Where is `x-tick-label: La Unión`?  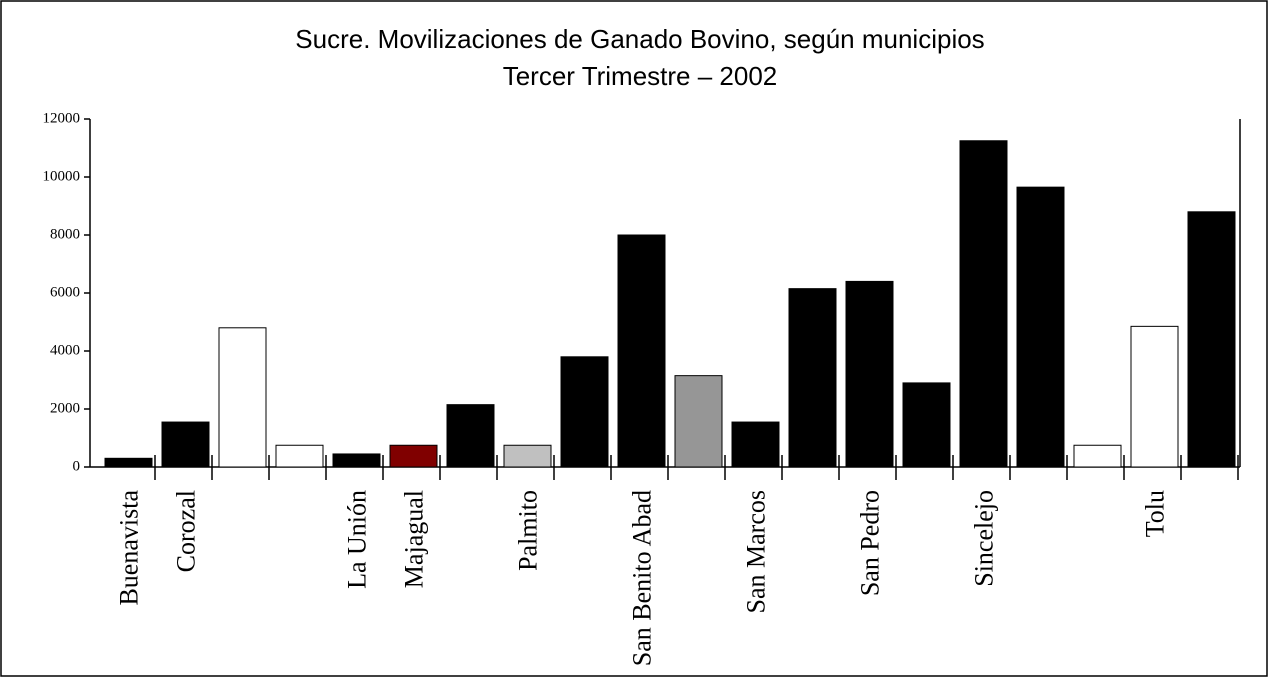
x-tick-label: La Unión is located at coordinates (356, 539).